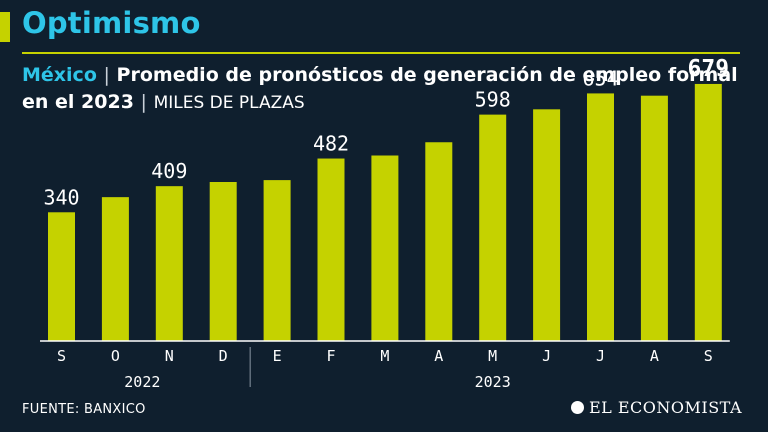  I want to click on tick-label-3: D, so click(223, 356).